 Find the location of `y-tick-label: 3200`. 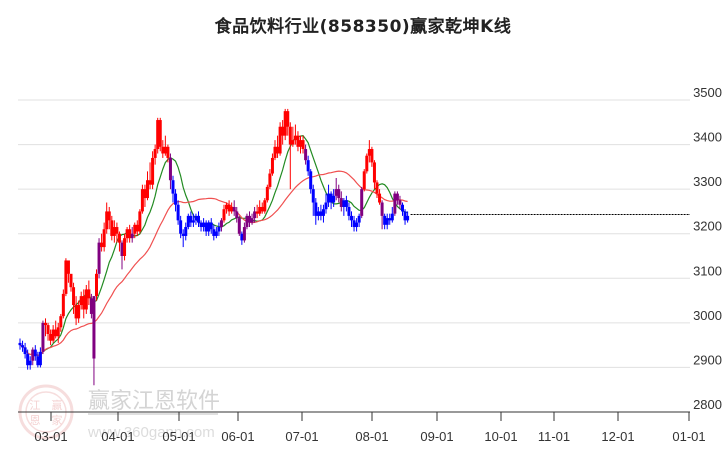

y-tick-label: 3200 is located at coordinates (707, 226).